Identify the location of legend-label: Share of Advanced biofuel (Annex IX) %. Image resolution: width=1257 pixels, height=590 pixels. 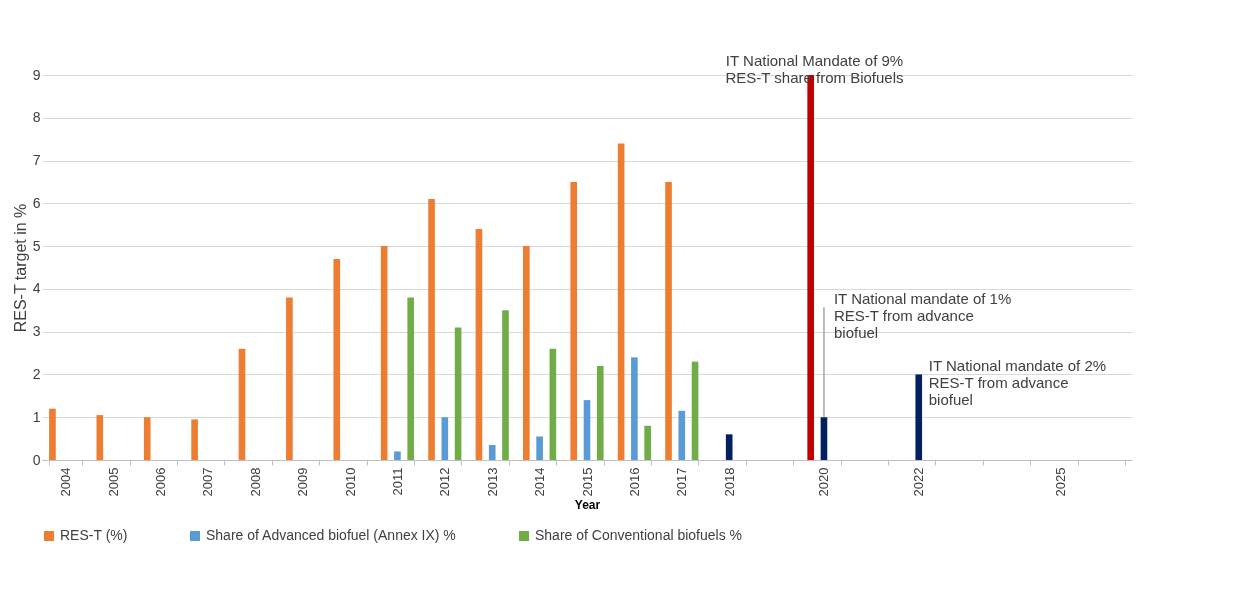
(331, 535).